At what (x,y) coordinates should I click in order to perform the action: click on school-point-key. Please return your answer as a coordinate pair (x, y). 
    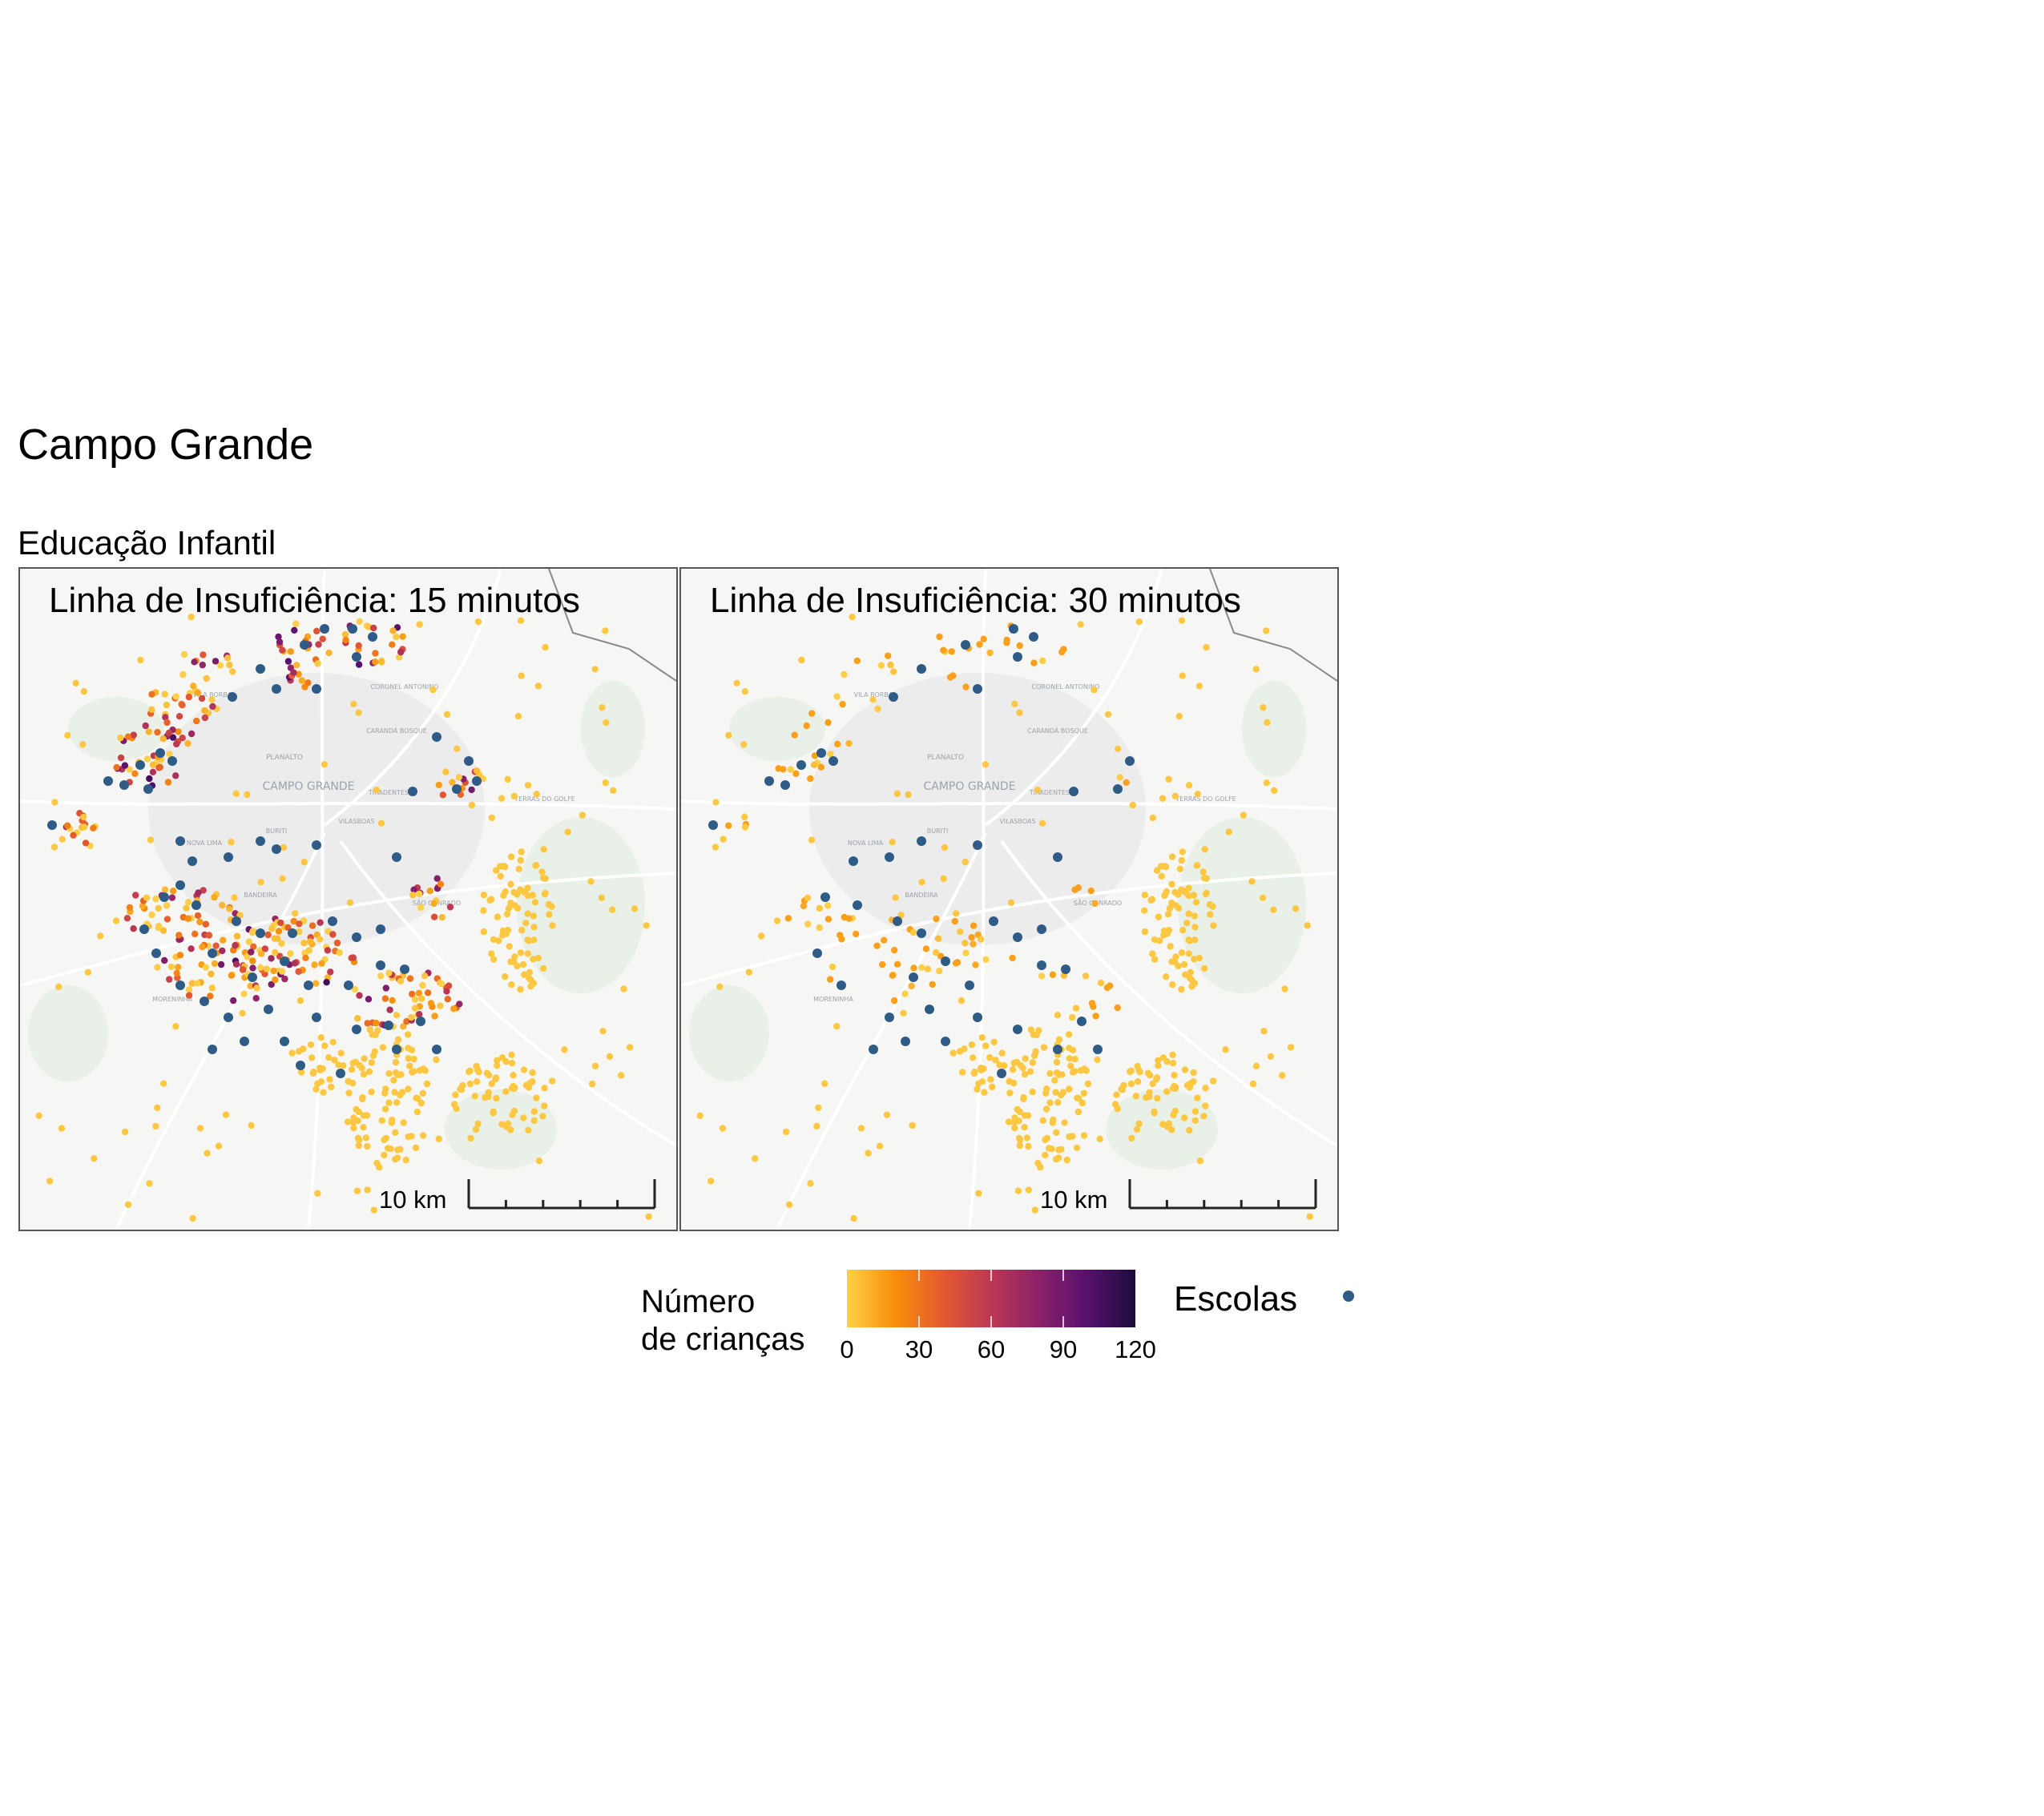
    Looking at the image, I should click on (1348, 1297).